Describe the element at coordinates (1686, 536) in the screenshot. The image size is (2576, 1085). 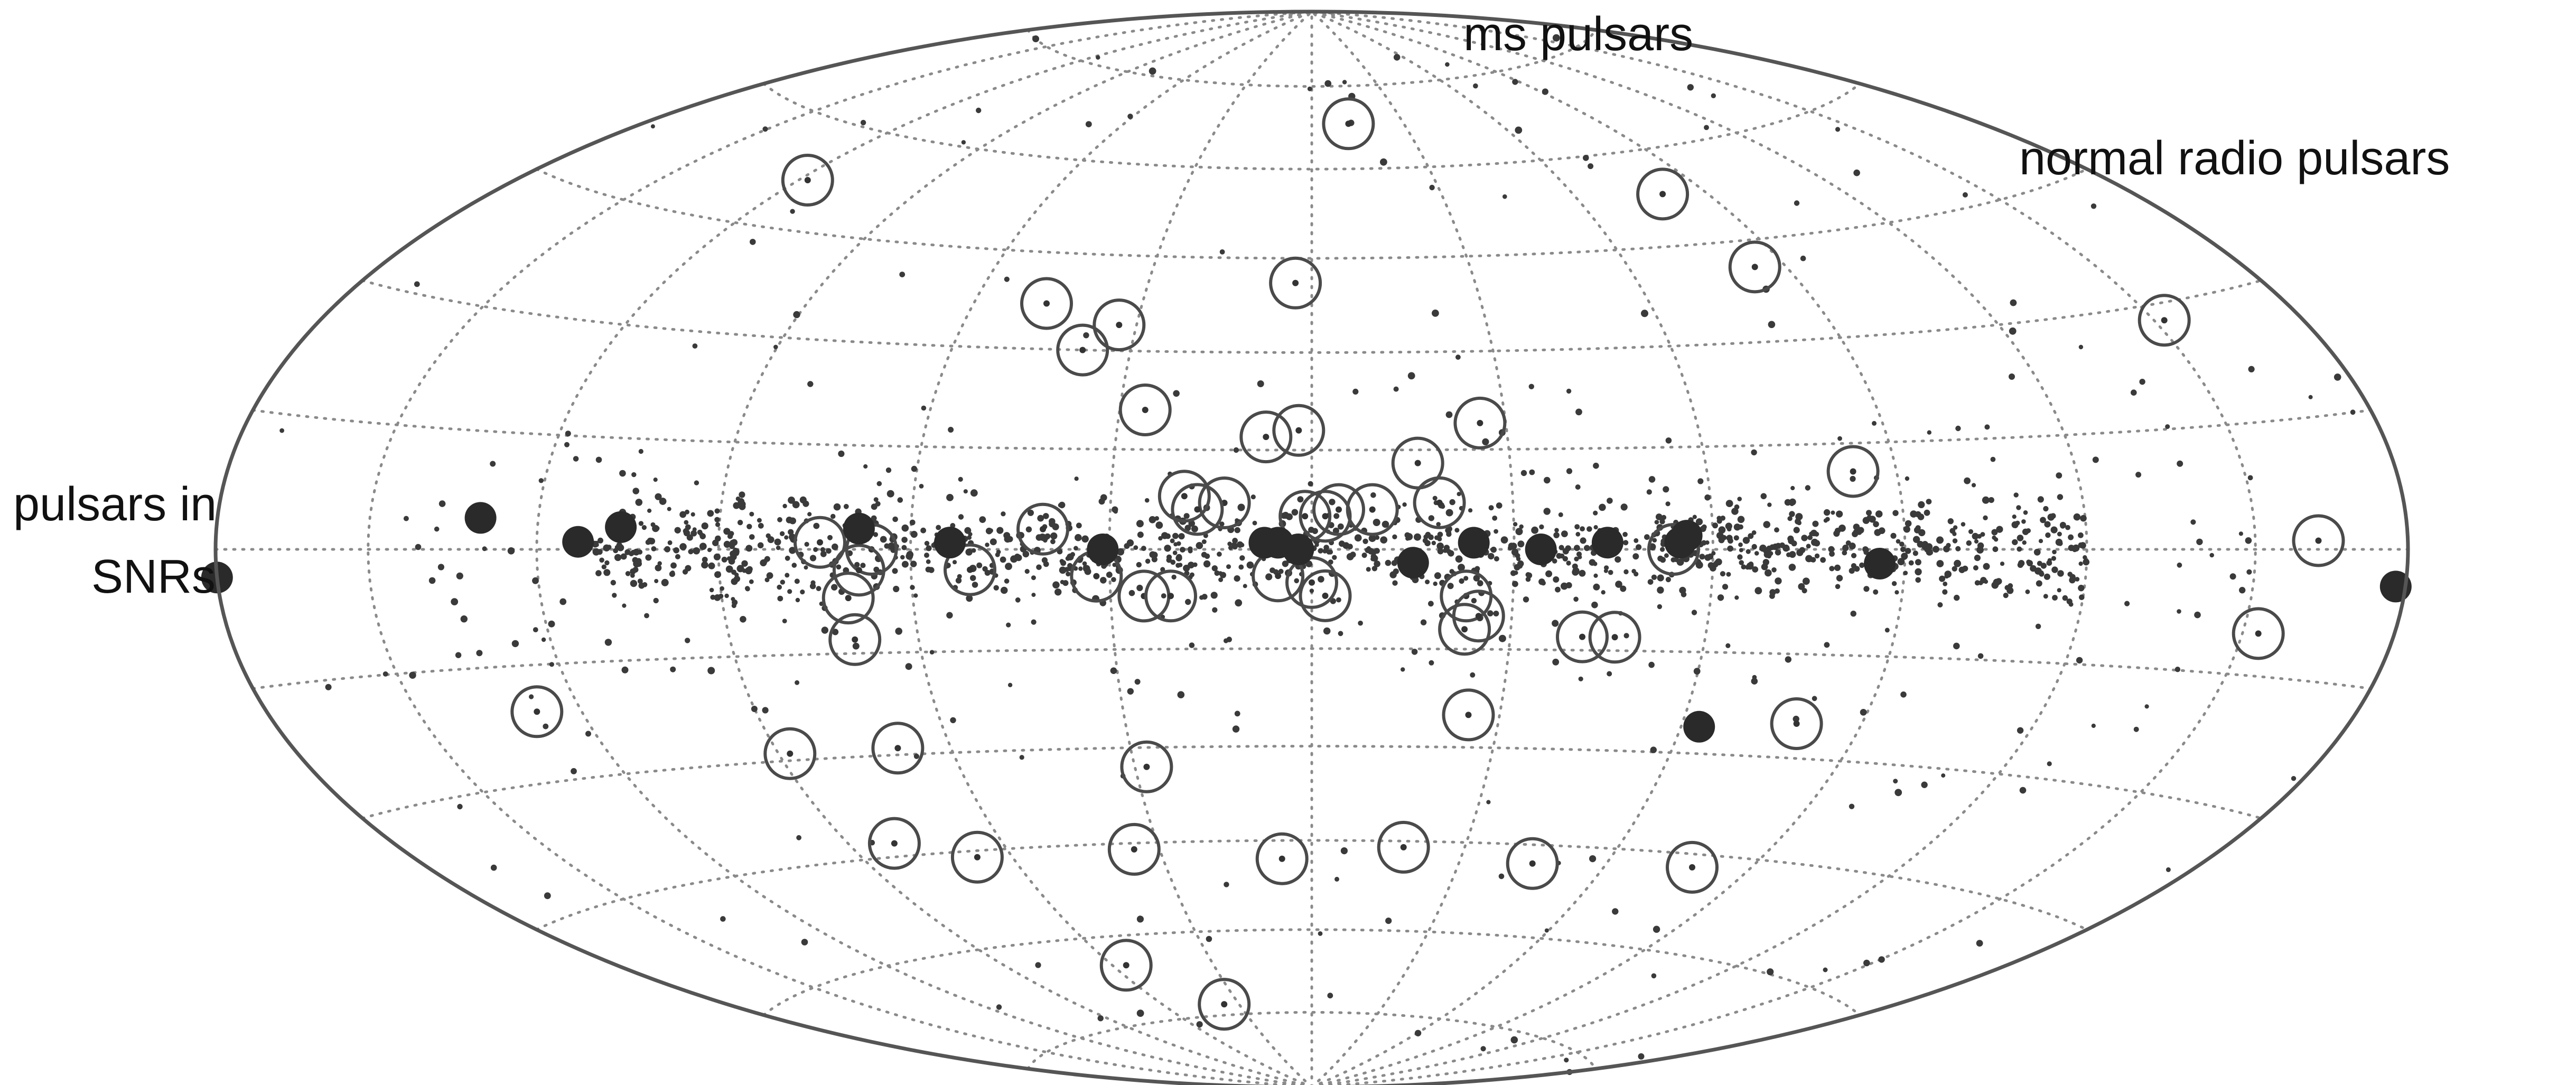
I see `snr-pulsar-point` at that location.